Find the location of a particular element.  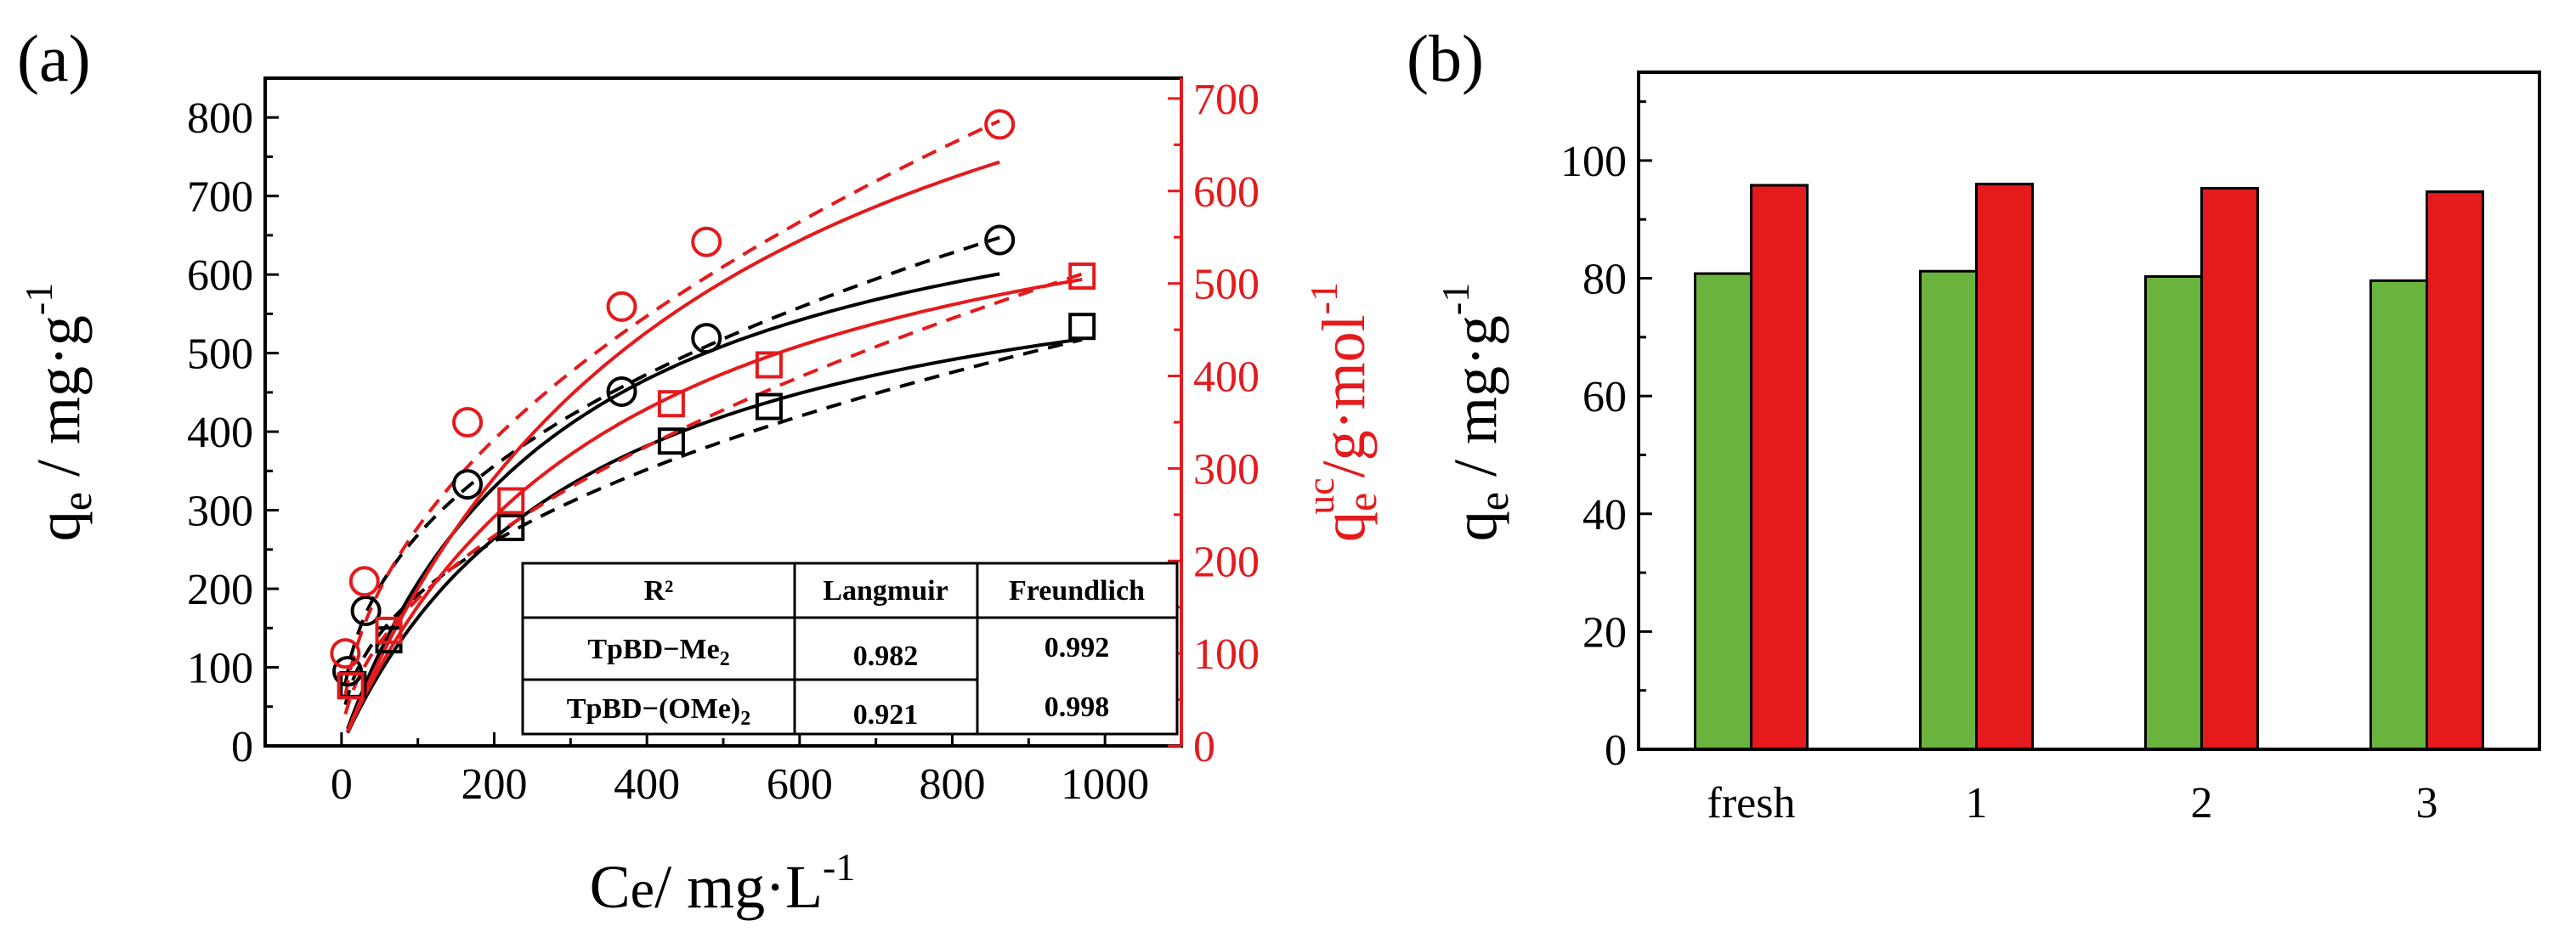

x-tick-label-b: fresh is located at coordinates (1751, 803).